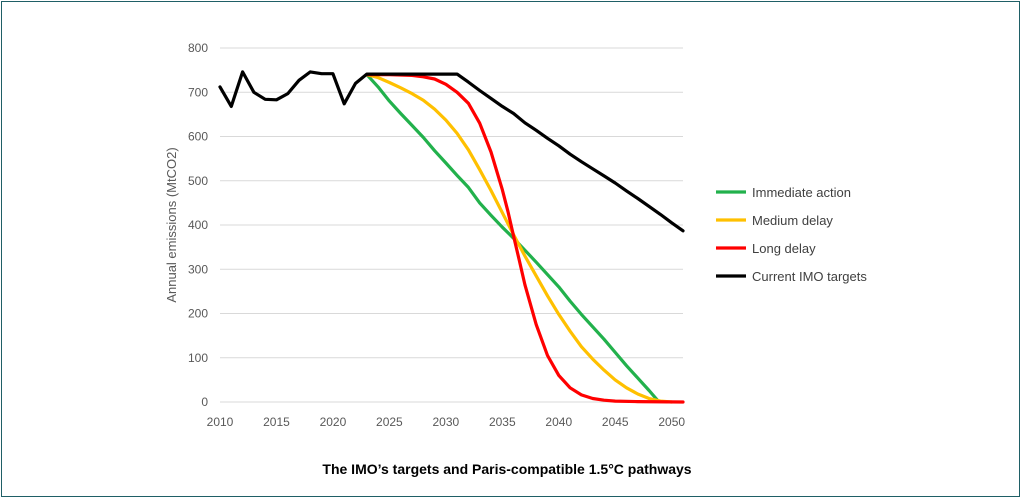 This screenshot has width=1023, height=500. Describe the element at coordinates (451, 151) in the screenshot. I see `series-line-current-imo-targets` at that location.